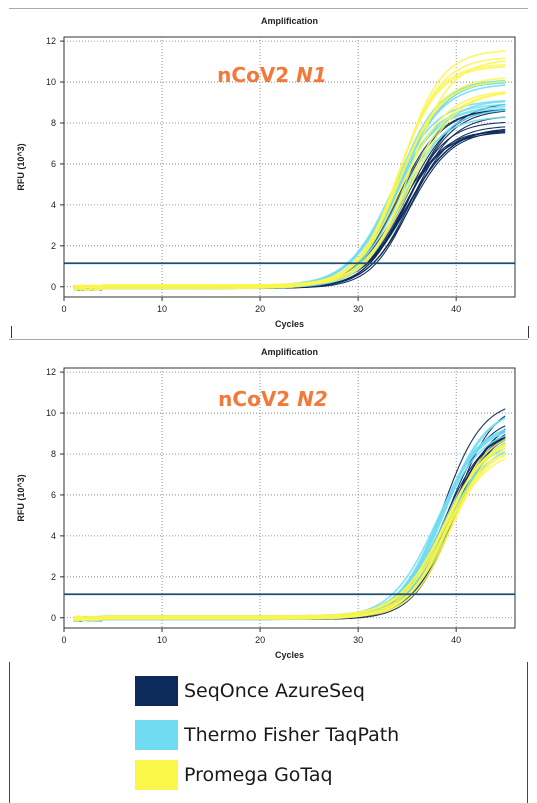 This screenshot has height=803, width=537. I want to click on separator-tick-left, so click(11, 332).